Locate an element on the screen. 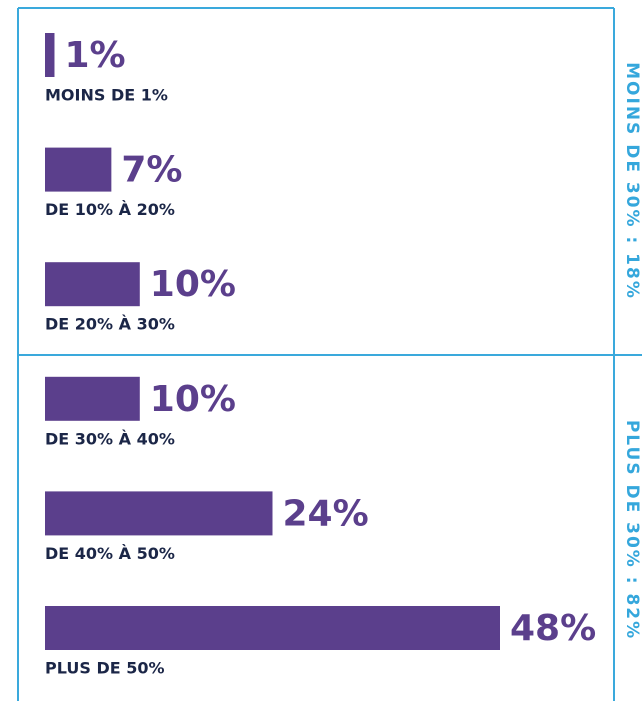 The width and height of the screenshot is (642, 701). category-label: PLUS DE 50% is located at coordinates (105, 668).